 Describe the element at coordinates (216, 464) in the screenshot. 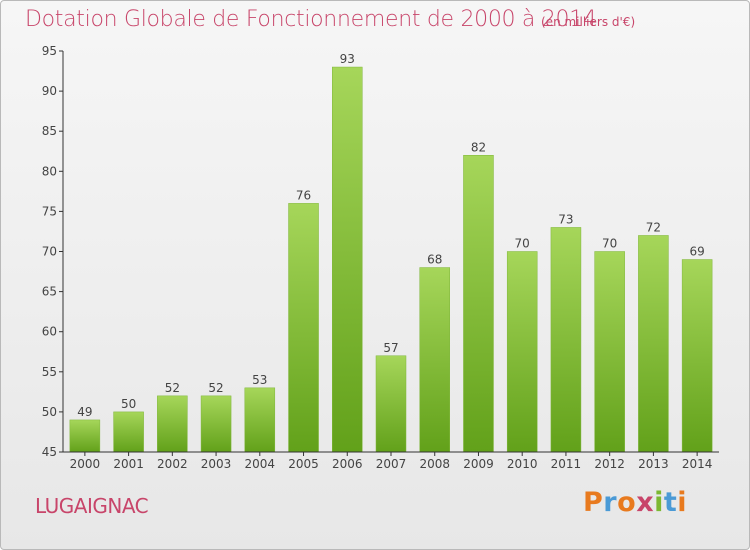

I see `x-tick-label: 2003` at that location.